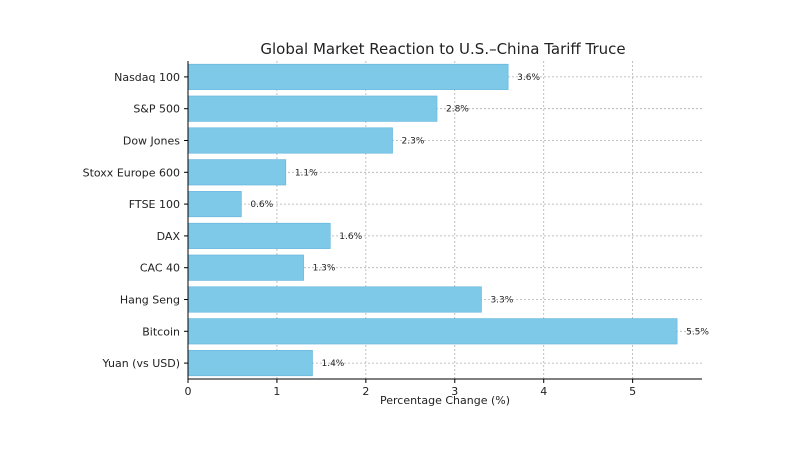  Describe the element at coordinates (543, 391) in the screenshot. I see `x-tick-label: 4` at that location.